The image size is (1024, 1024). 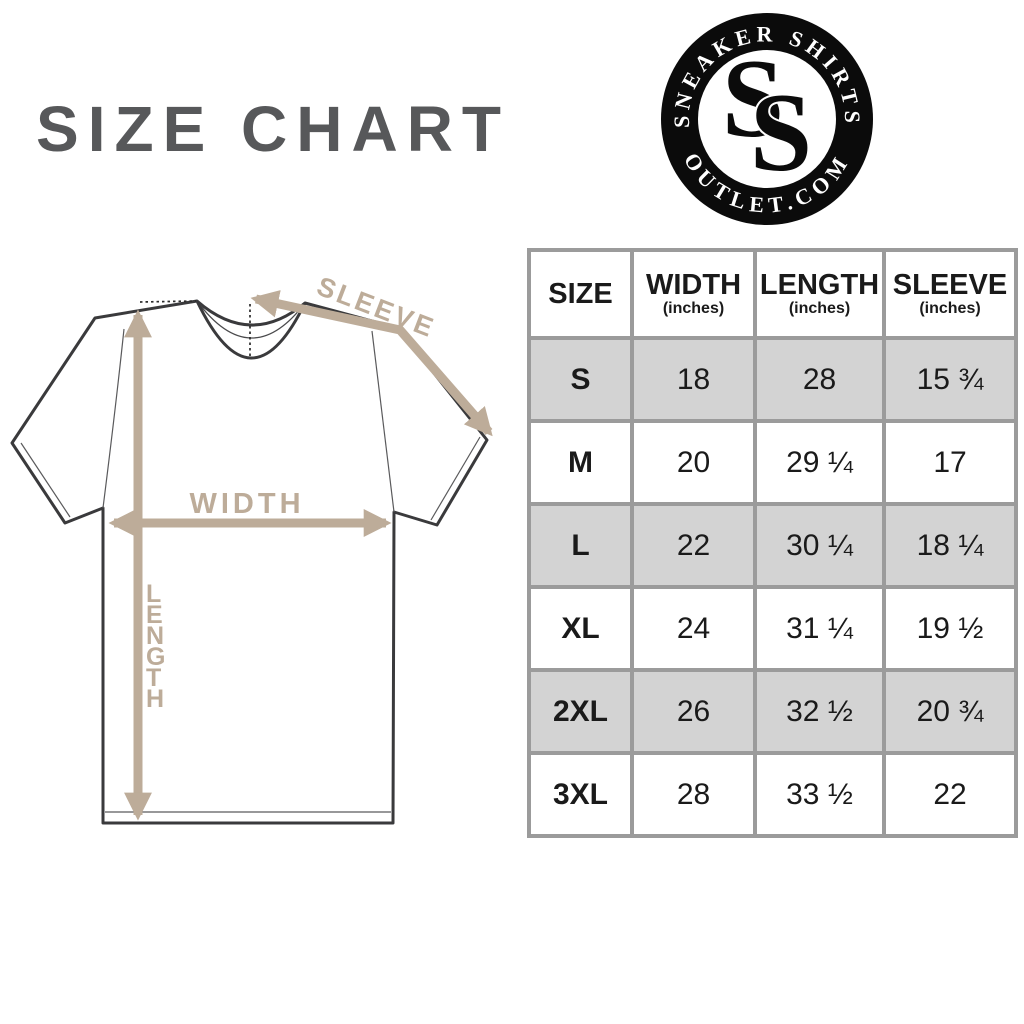 What do you see at coordinates (781, 133) in the screenshot?
I see `monogram-s-2: S` at bounding box center [781, 133].